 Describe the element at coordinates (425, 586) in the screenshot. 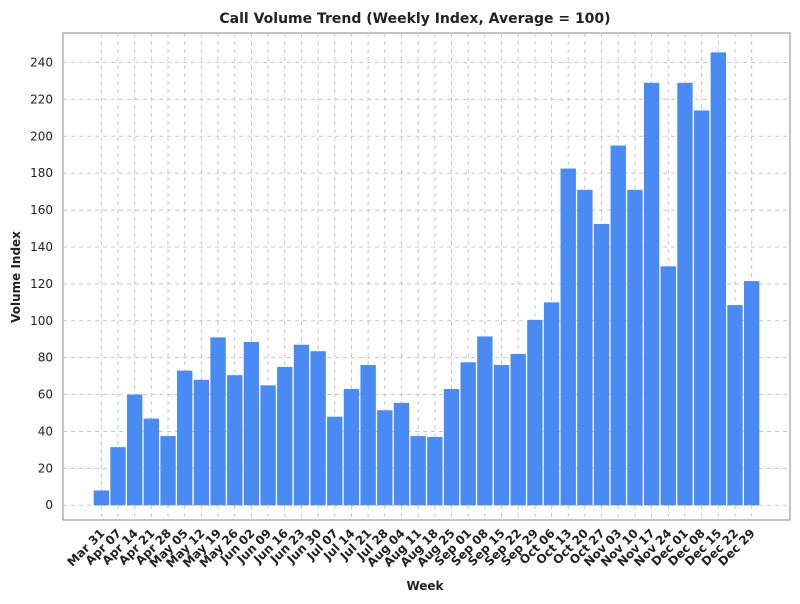

I see `x-axis-label: Week` at that location.